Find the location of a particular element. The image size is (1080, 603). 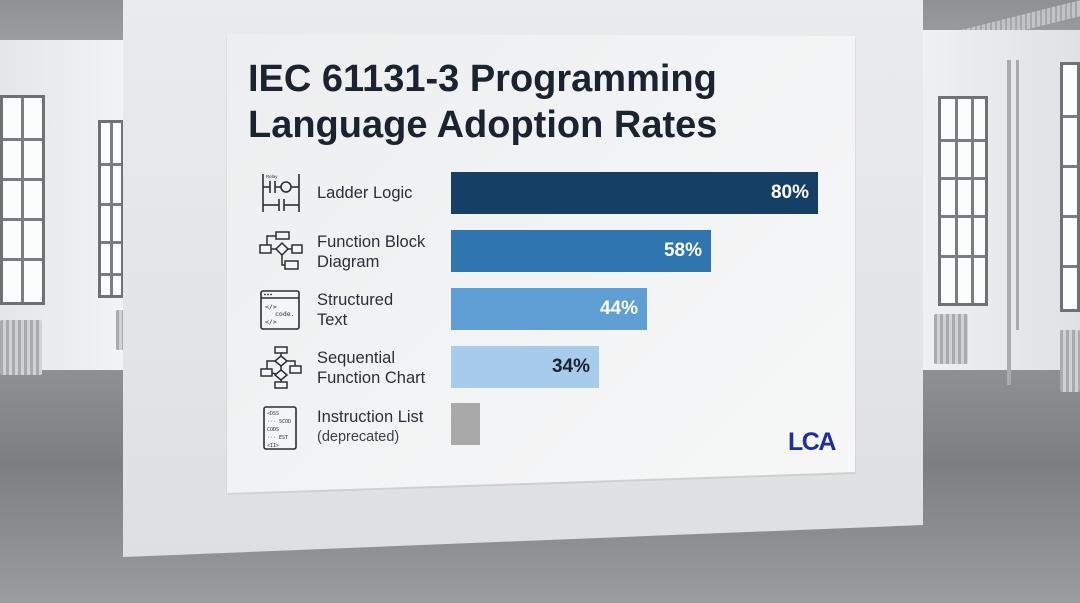

svg-text: <DSS is located at coordinates (273, 414).